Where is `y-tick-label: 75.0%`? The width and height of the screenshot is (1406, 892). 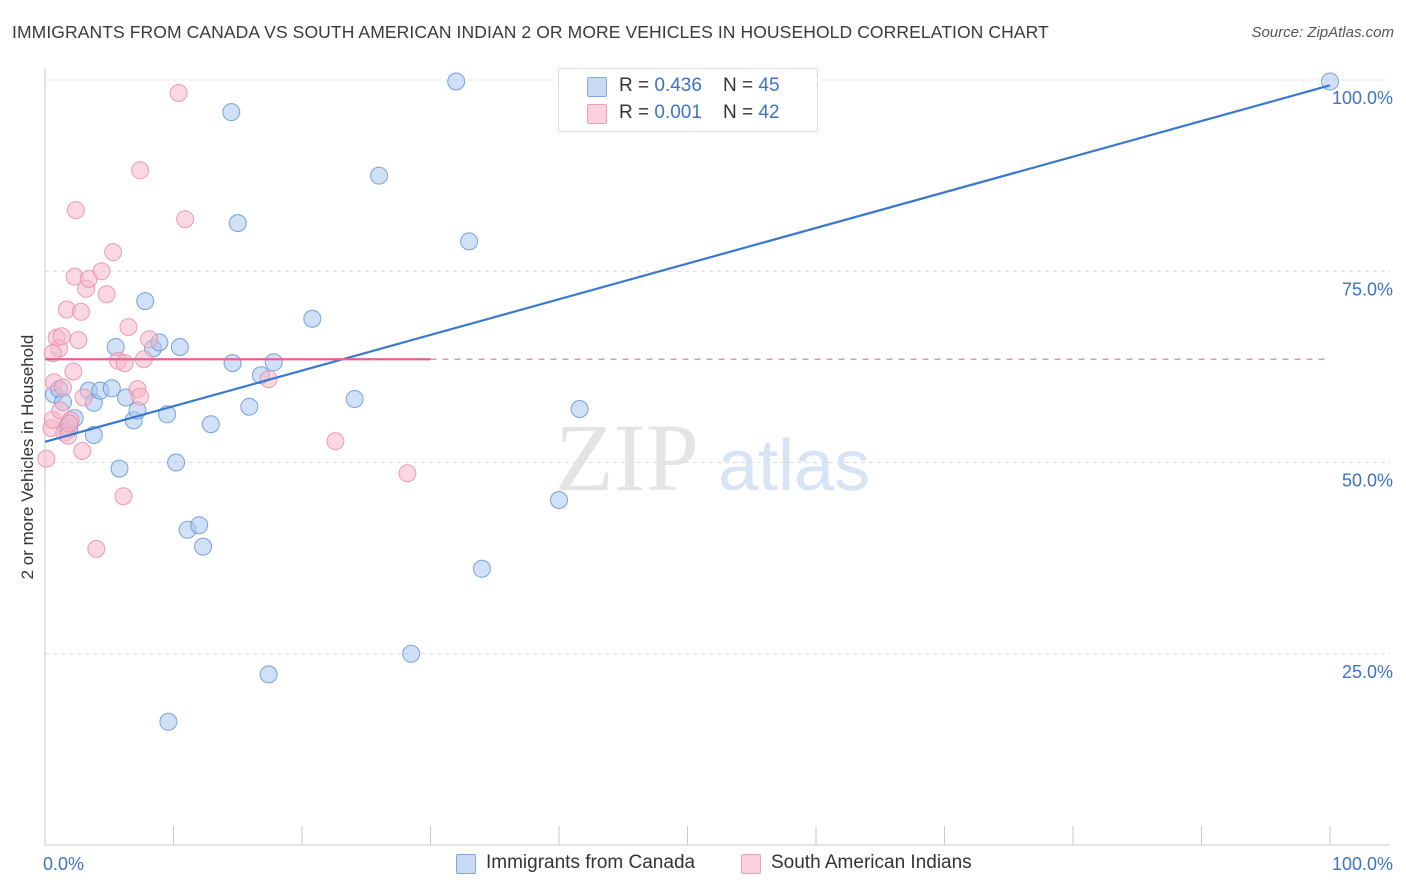
y-tick-label: 75.0% is located at coordinates (1367, 289).